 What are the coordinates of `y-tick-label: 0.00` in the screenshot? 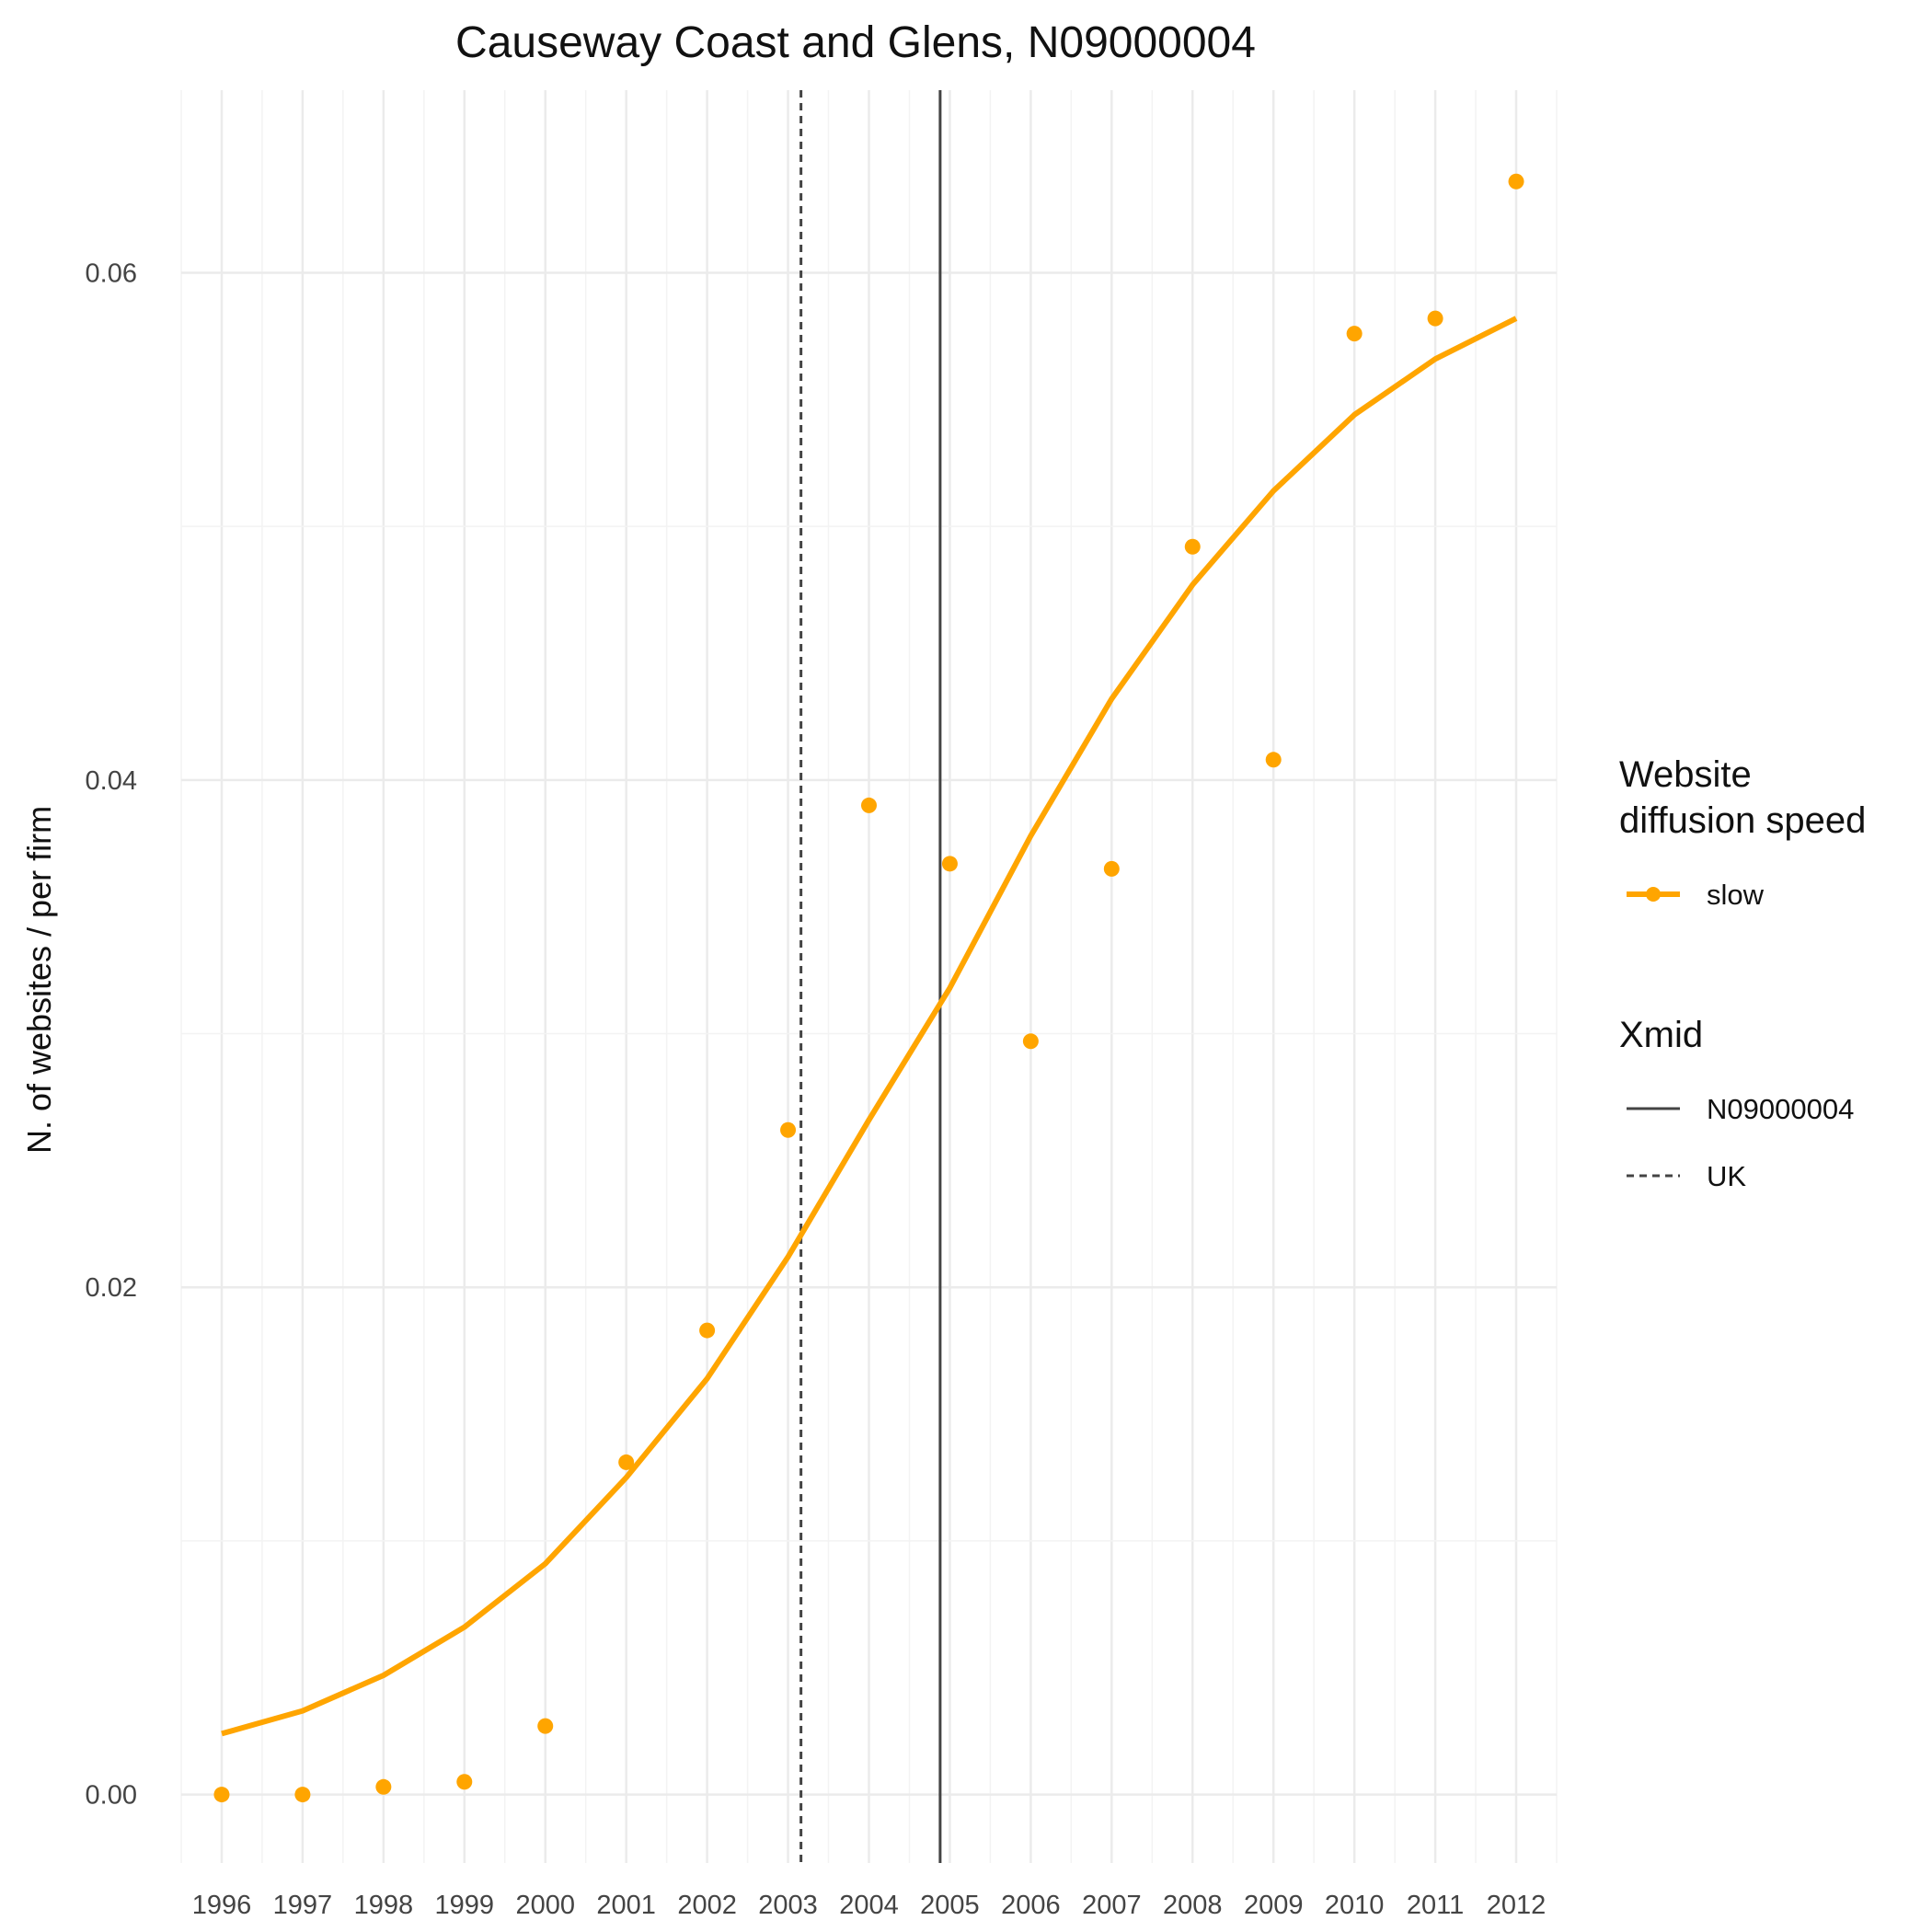 It's located at (111, 1796).